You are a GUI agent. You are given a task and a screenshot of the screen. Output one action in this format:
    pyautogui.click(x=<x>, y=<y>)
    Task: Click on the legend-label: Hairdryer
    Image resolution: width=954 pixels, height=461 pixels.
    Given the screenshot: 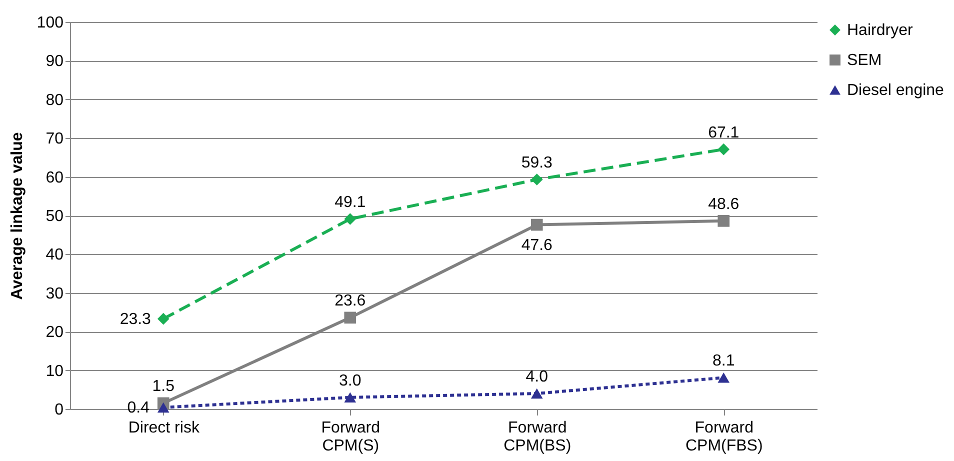 What is the action you would take?
    pyautogui.click(x=880, y=30)
    